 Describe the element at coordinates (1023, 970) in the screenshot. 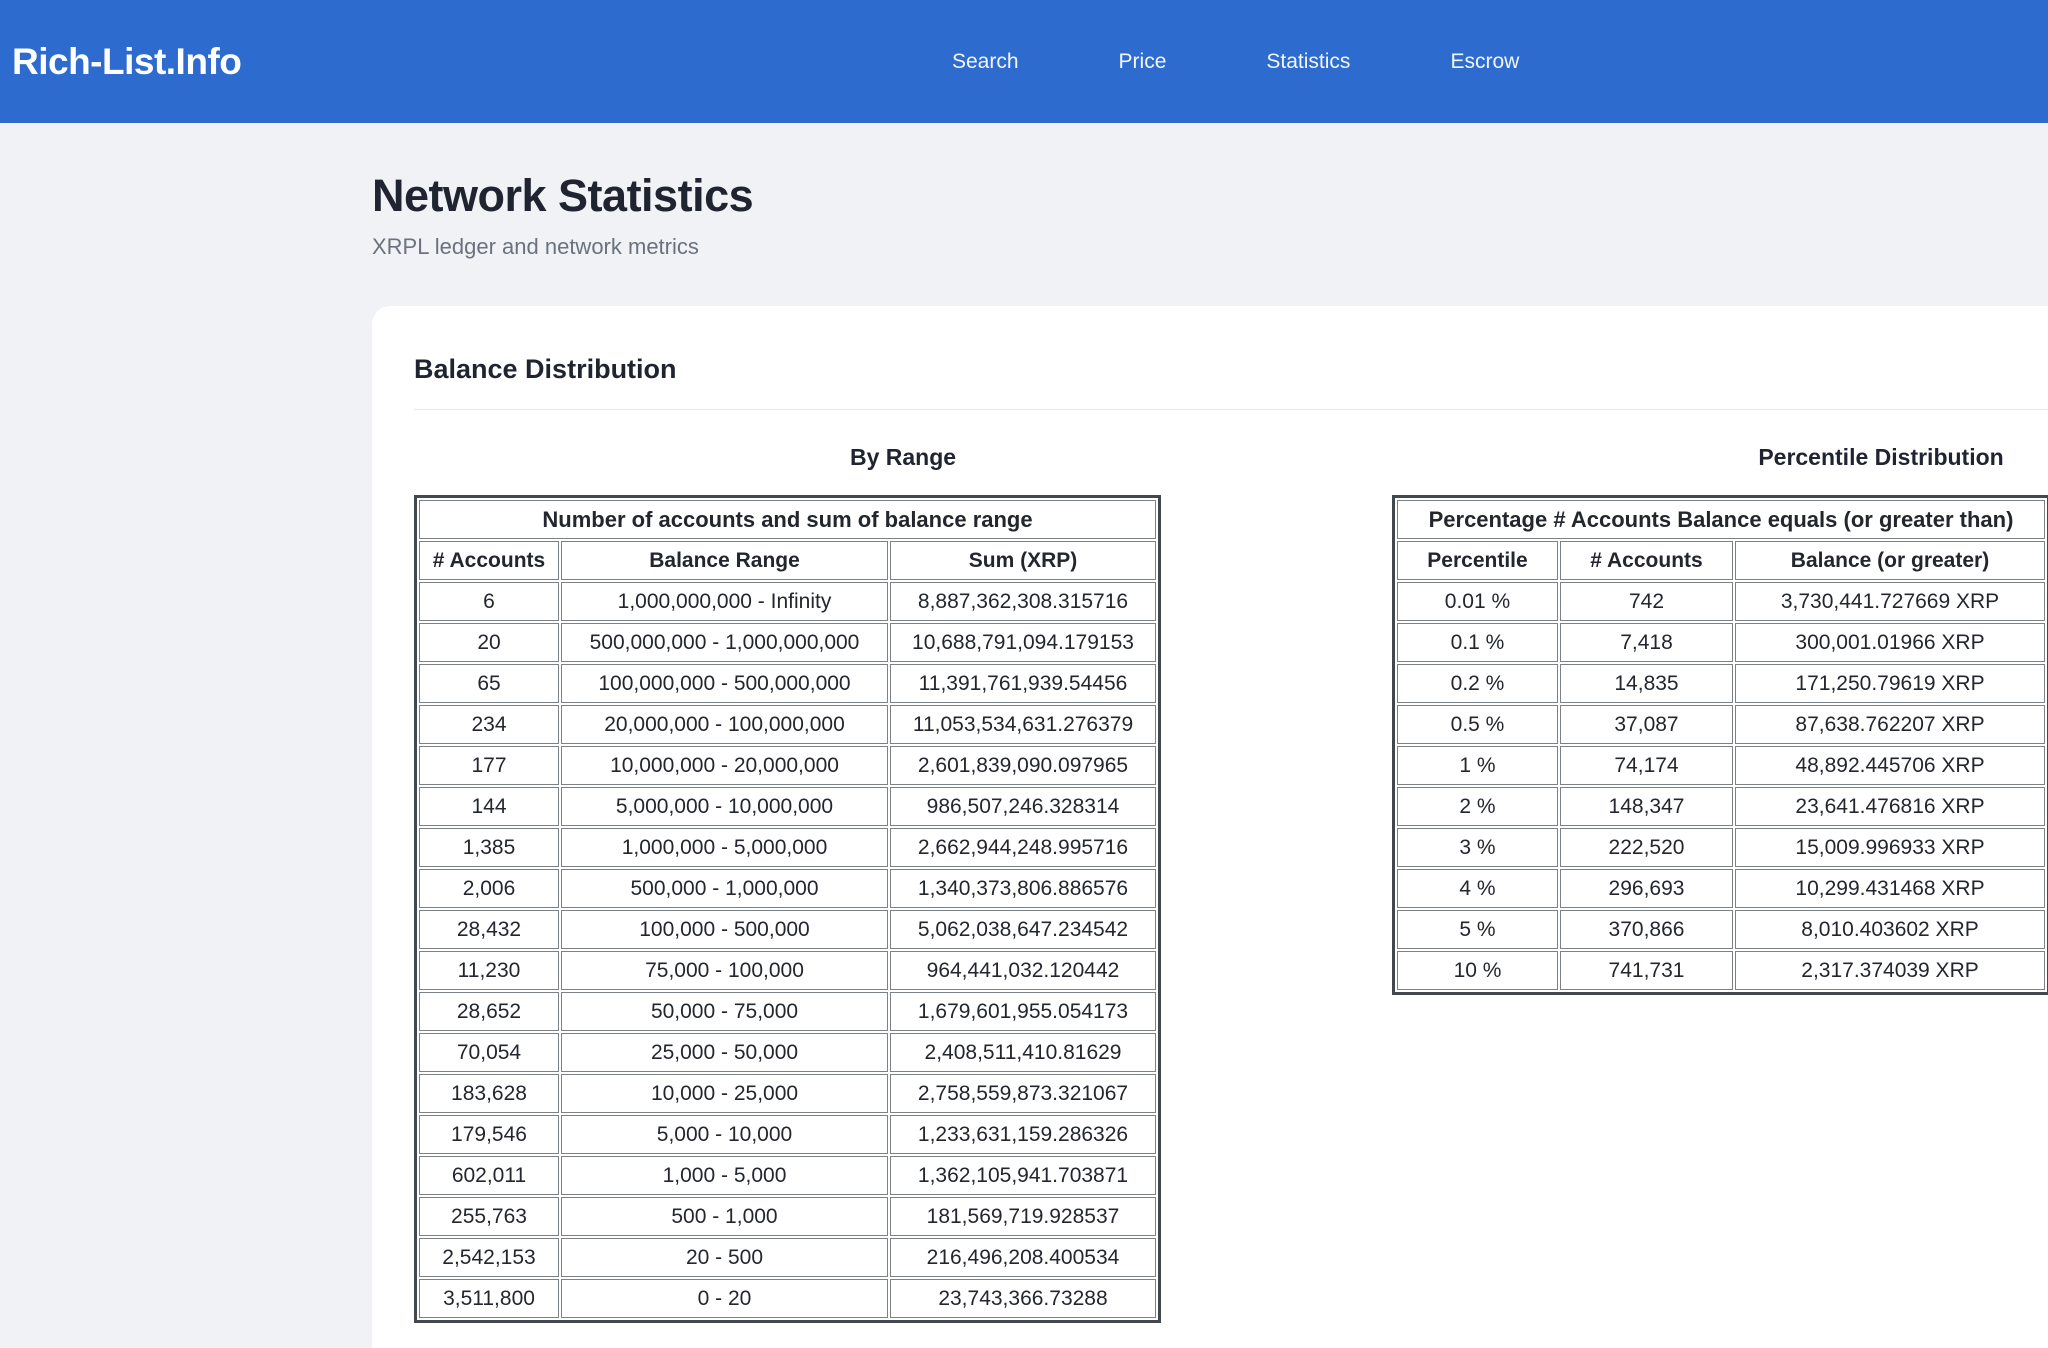

I see `table-cell: 964,441,032.120442` at that location.